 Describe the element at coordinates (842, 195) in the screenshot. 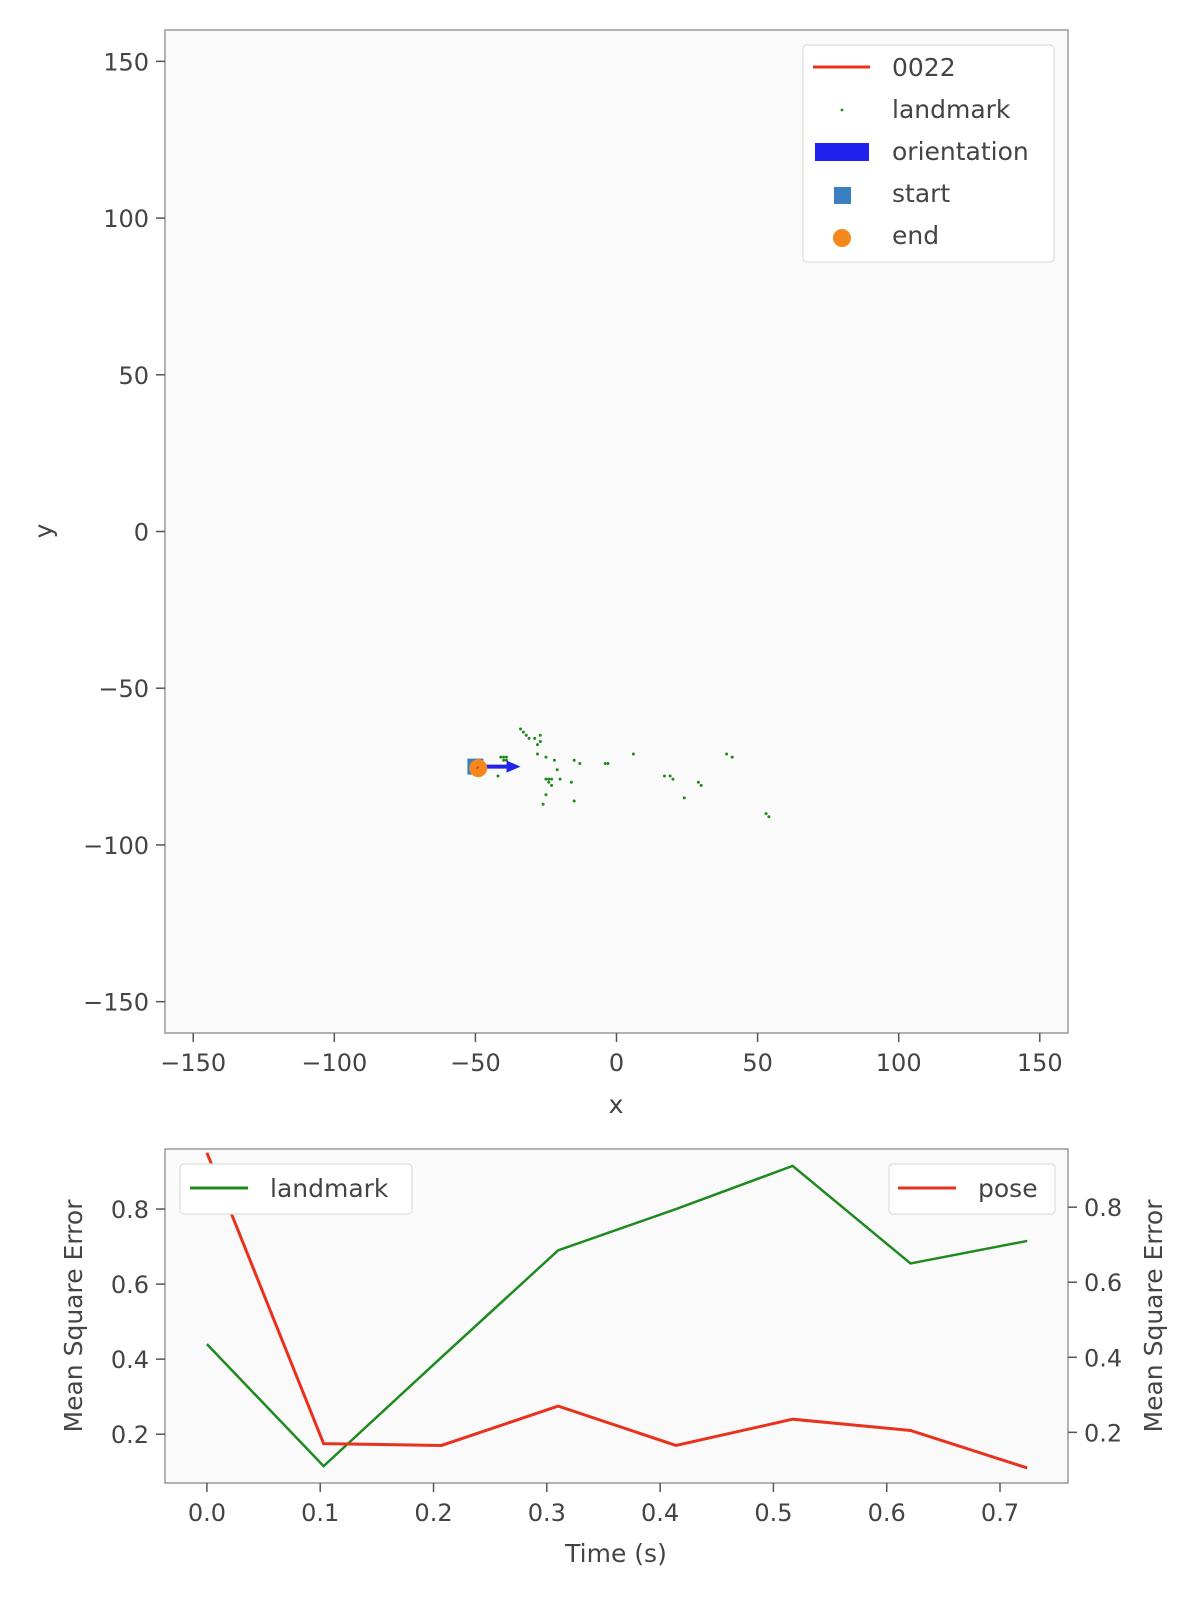

I see `legend-swatch-start` at that location.